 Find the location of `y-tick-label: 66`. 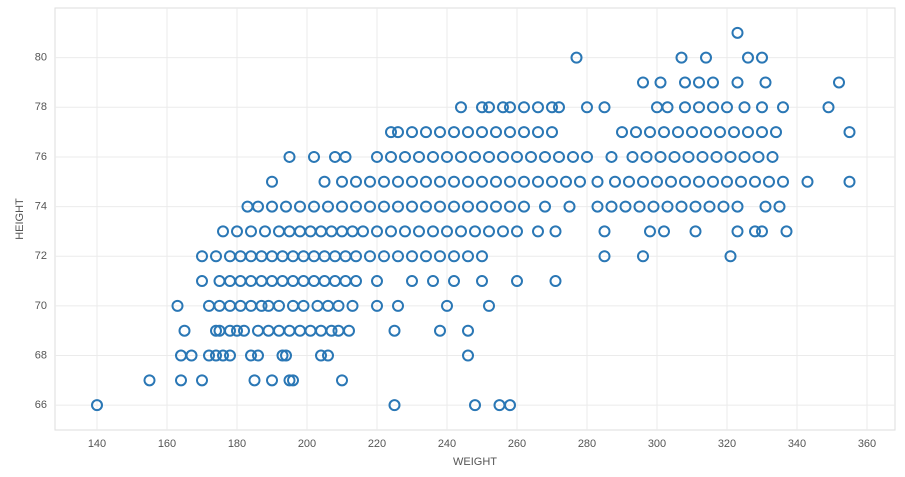

y-tick-label: 66 is located at coordinates (41, 405).